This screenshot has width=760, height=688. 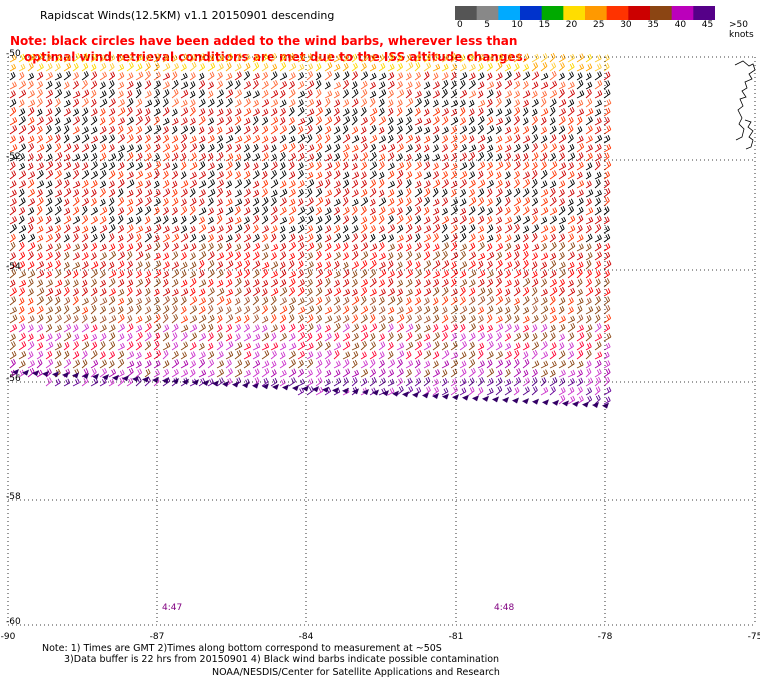 What do you see at coordinates (13, 622) in the screenshot?
I see `y-tick-label: -60` at bounding box center [13, 622].